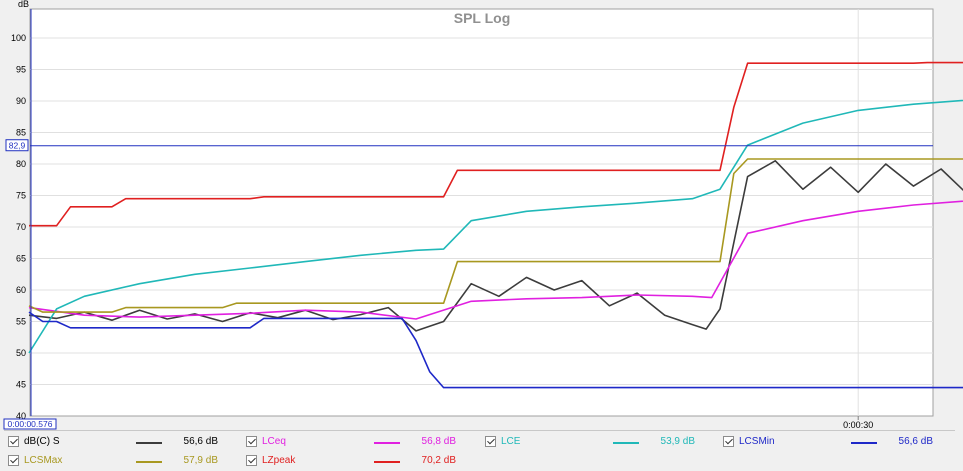 The image size is (963, 471). What do you see at coordinates (279, 460) in the screenshot?
I see `legend-label: LZpeak` at bounding box center [279, 460].